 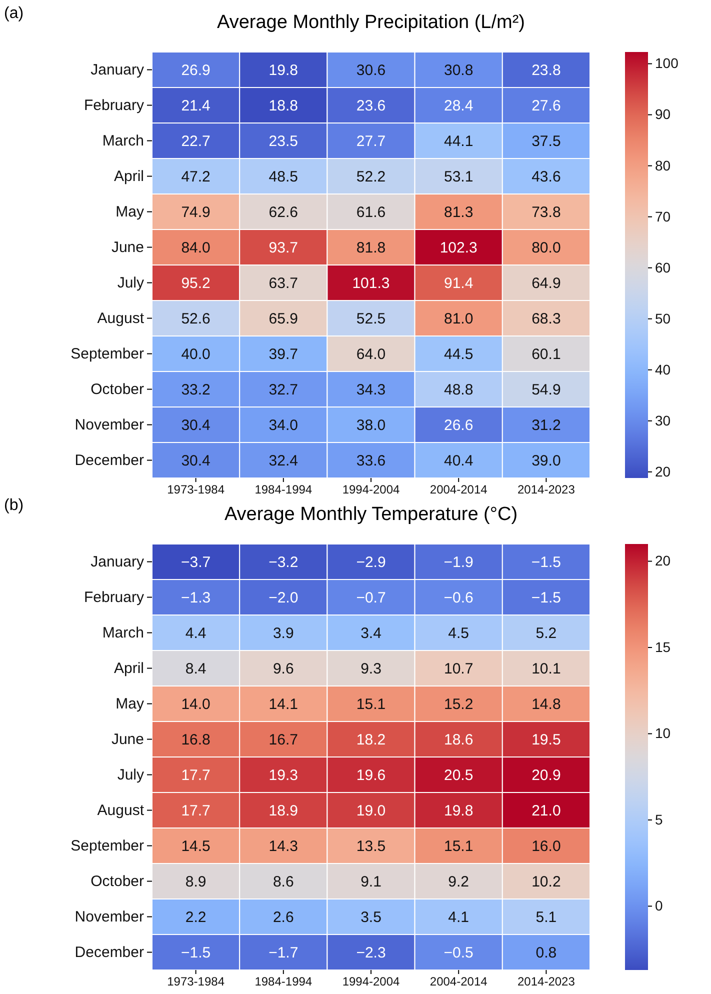 I want to click on data-label: 5.2, so click(x=546, y=633).